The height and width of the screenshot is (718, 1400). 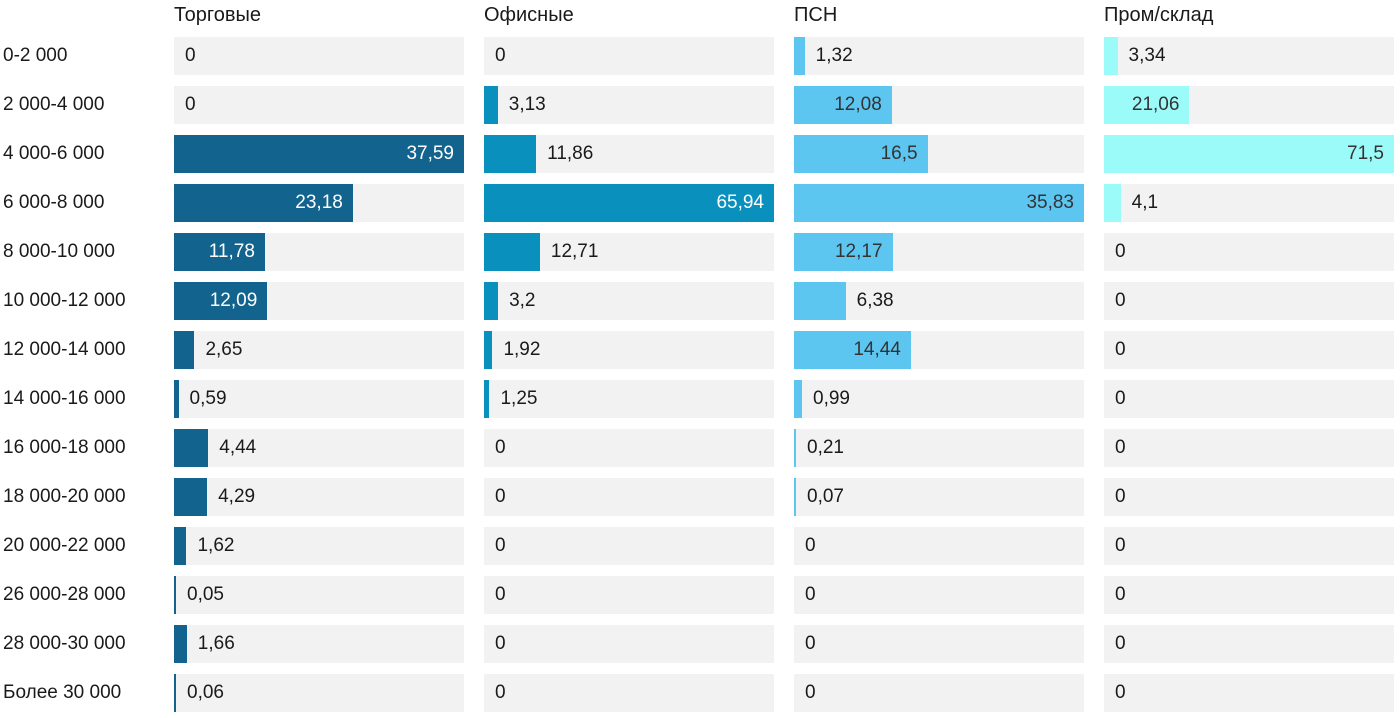 I want to click on bar-cell: 11,78, so click(x=319, y=252).